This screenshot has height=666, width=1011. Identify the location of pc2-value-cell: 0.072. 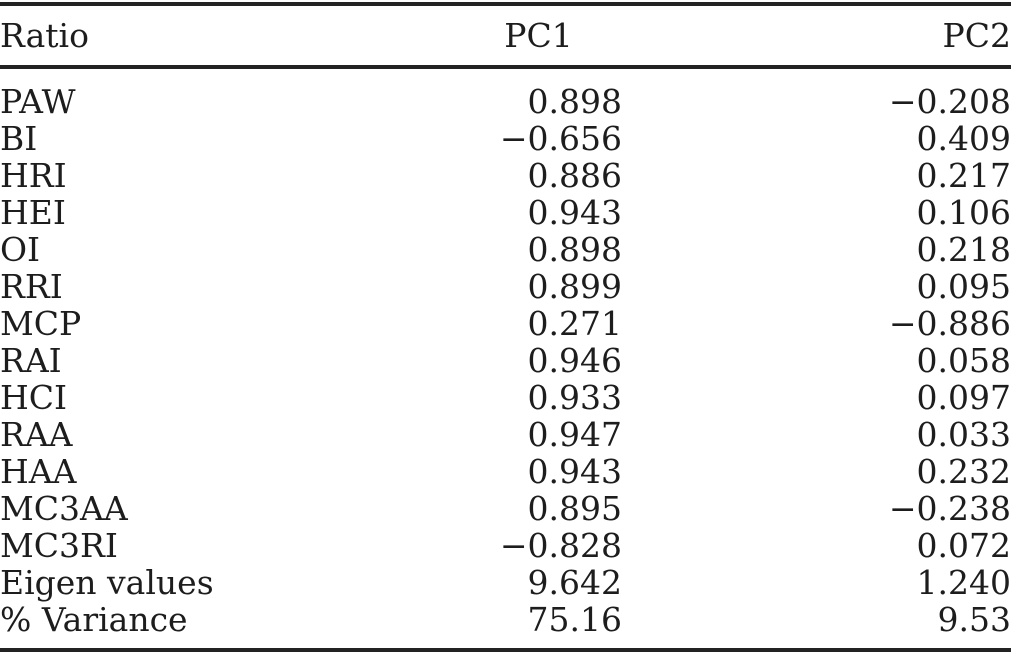
(963, 546).